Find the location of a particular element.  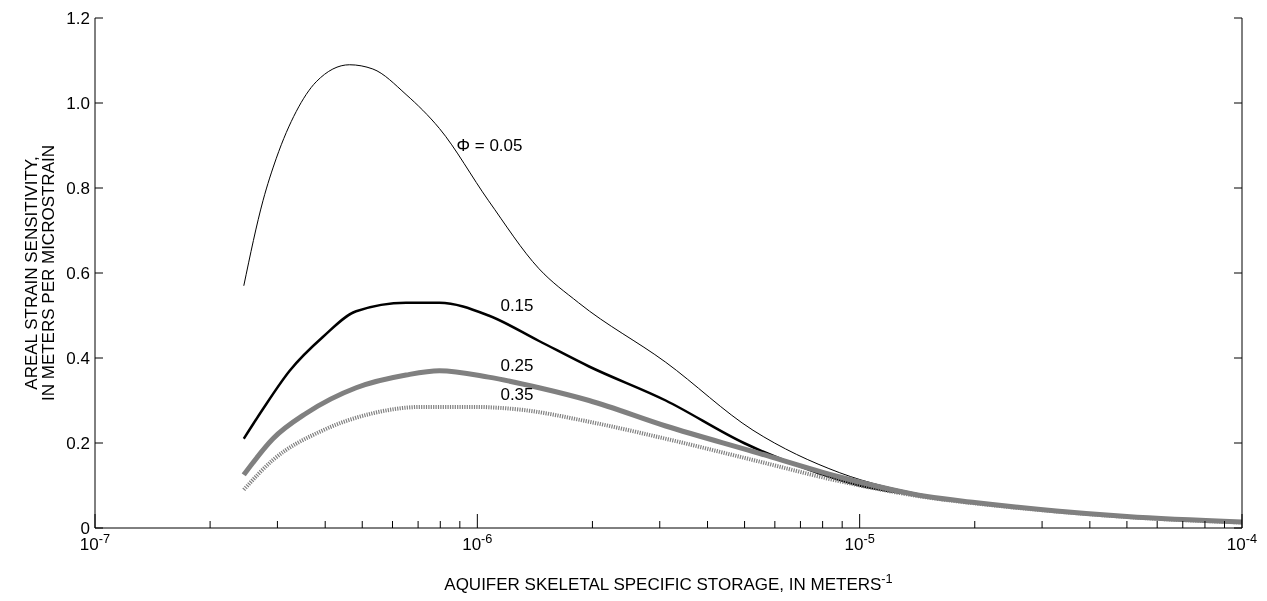

series-label: 0.25 is located at coordinates (517, 365).